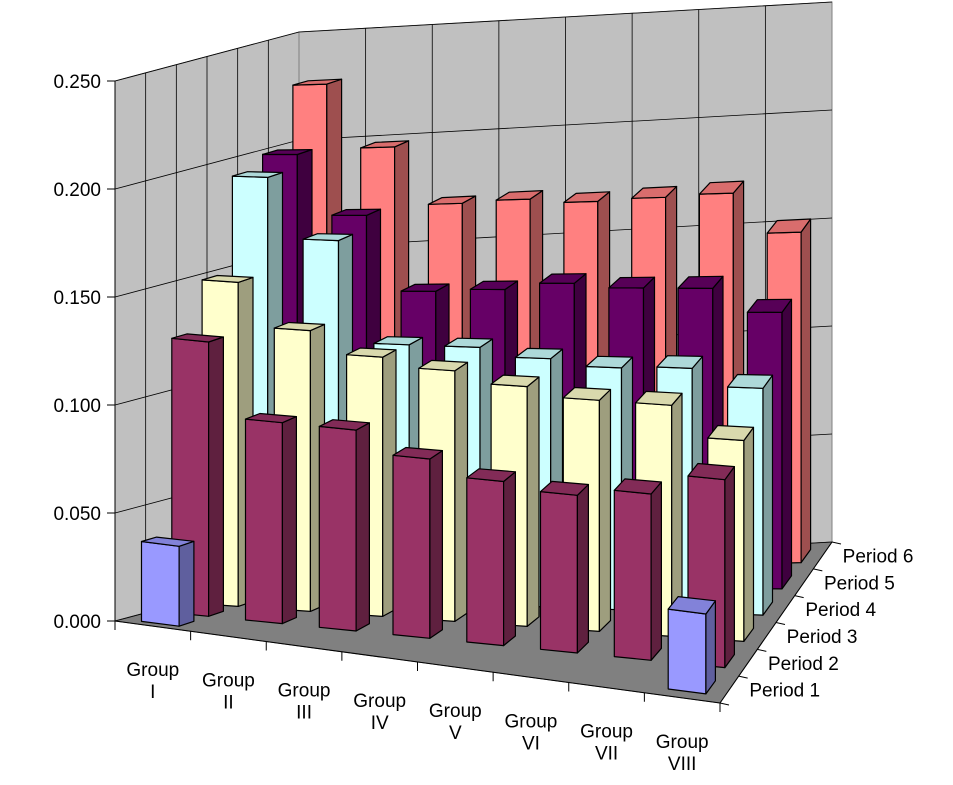 This screenshot has height=785, width=953. Describe the element at coordinates (379, 712) in the screenshot. I see `x-tick-label: Group IV` at that location.